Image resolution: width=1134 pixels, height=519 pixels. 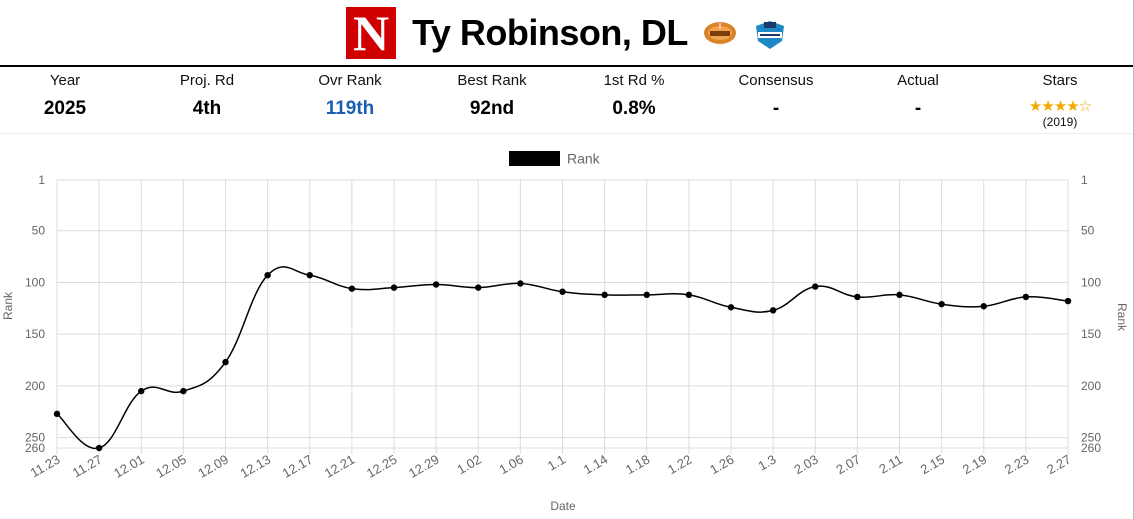 I want to click on stat-label: Actual, so click(x=918, y=80).